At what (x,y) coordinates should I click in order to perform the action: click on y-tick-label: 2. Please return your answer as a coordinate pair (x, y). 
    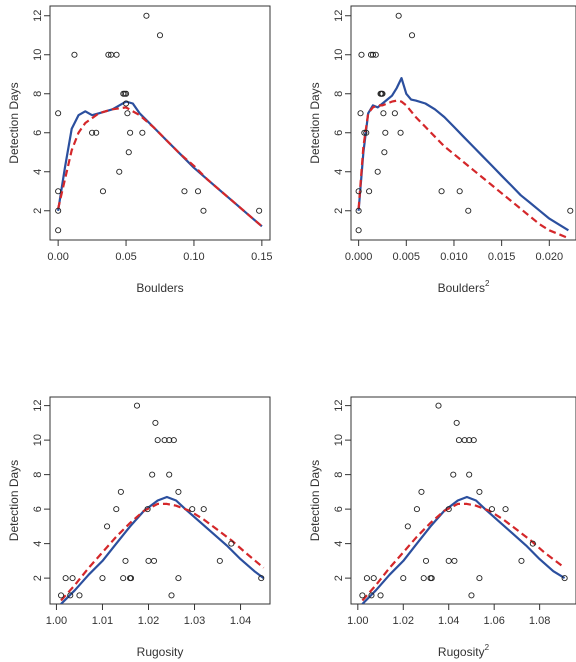
    Looking at the image, I should click on (339, 578).